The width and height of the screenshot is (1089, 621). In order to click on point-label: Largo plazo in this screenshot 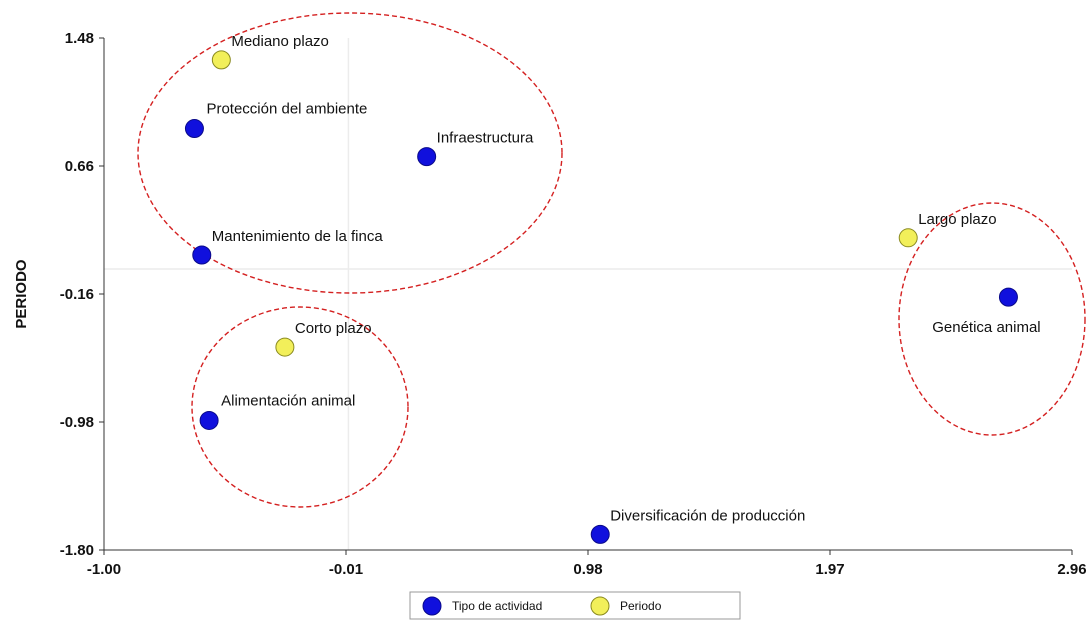, I will do `click(957, 219)`.